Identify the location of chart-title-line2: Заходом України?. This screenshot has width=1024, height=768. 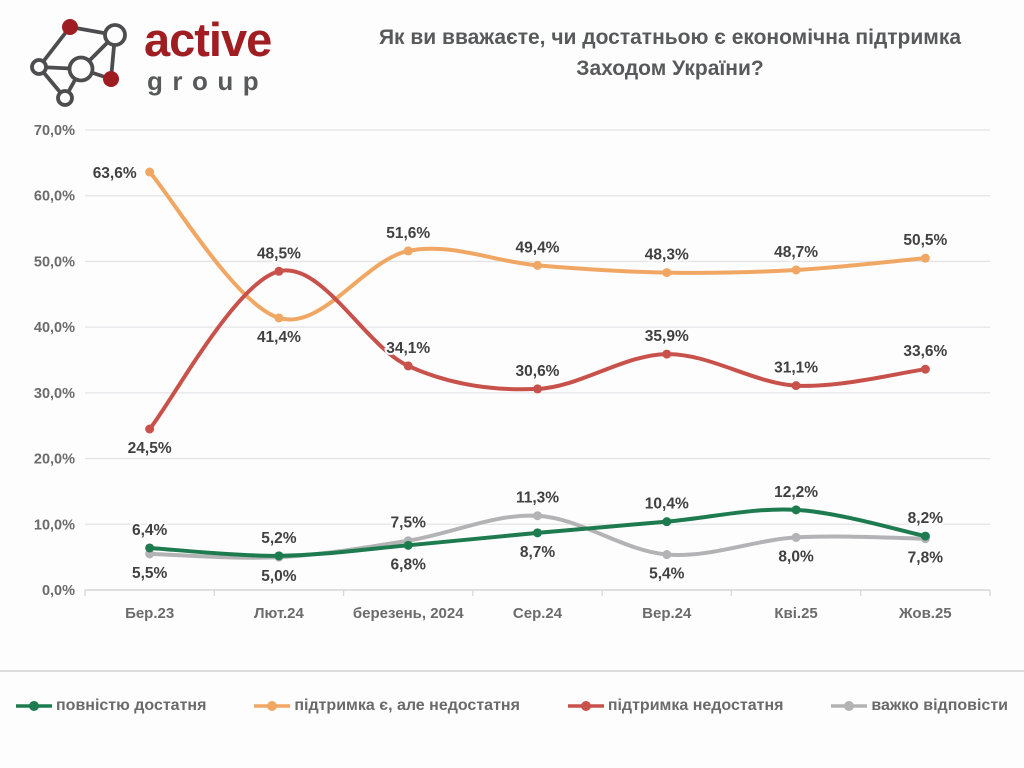
(670, 68).